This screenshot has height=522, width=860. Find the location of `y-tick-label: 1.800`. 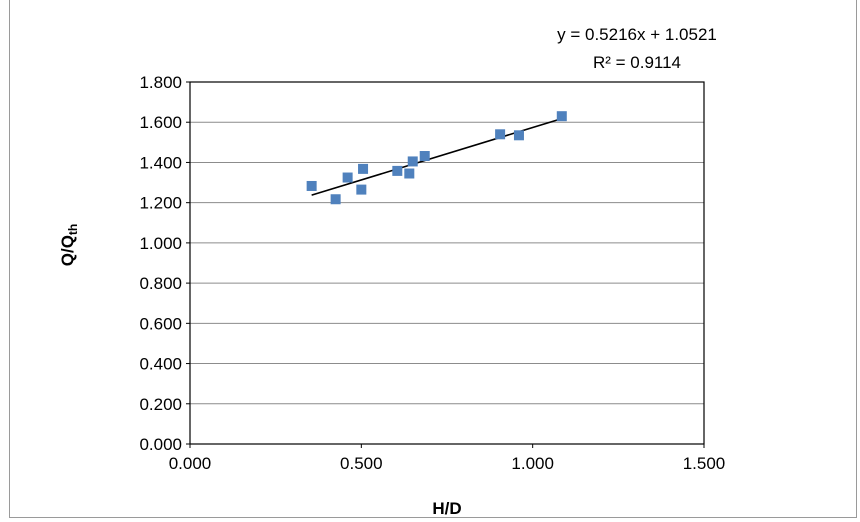

y-tick-label: 1.800 is located at coordinates (160, 82).